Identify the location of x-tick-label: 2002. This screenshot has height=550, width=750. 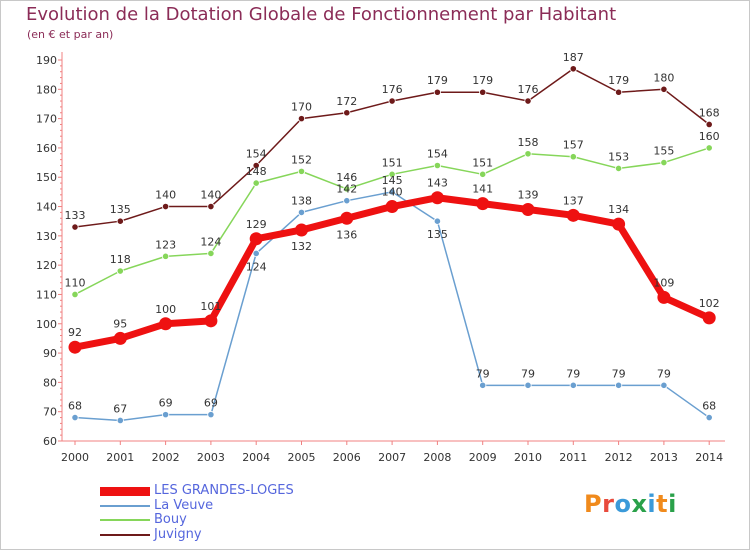
(166, 457).